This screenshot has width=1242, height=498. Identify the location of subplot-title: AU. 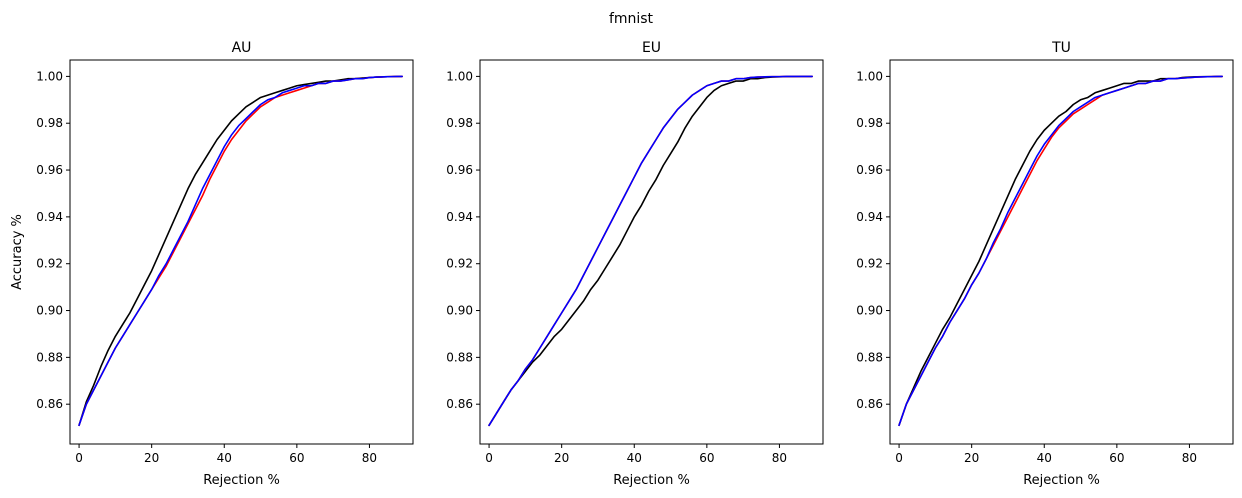
(242, 48).